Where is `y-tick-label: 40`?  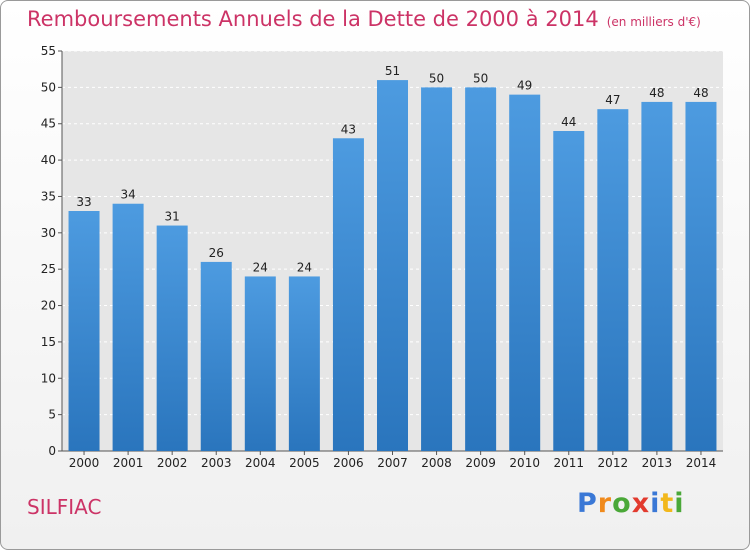
y-tick-label: 40 is located at coordinates (48, 160).